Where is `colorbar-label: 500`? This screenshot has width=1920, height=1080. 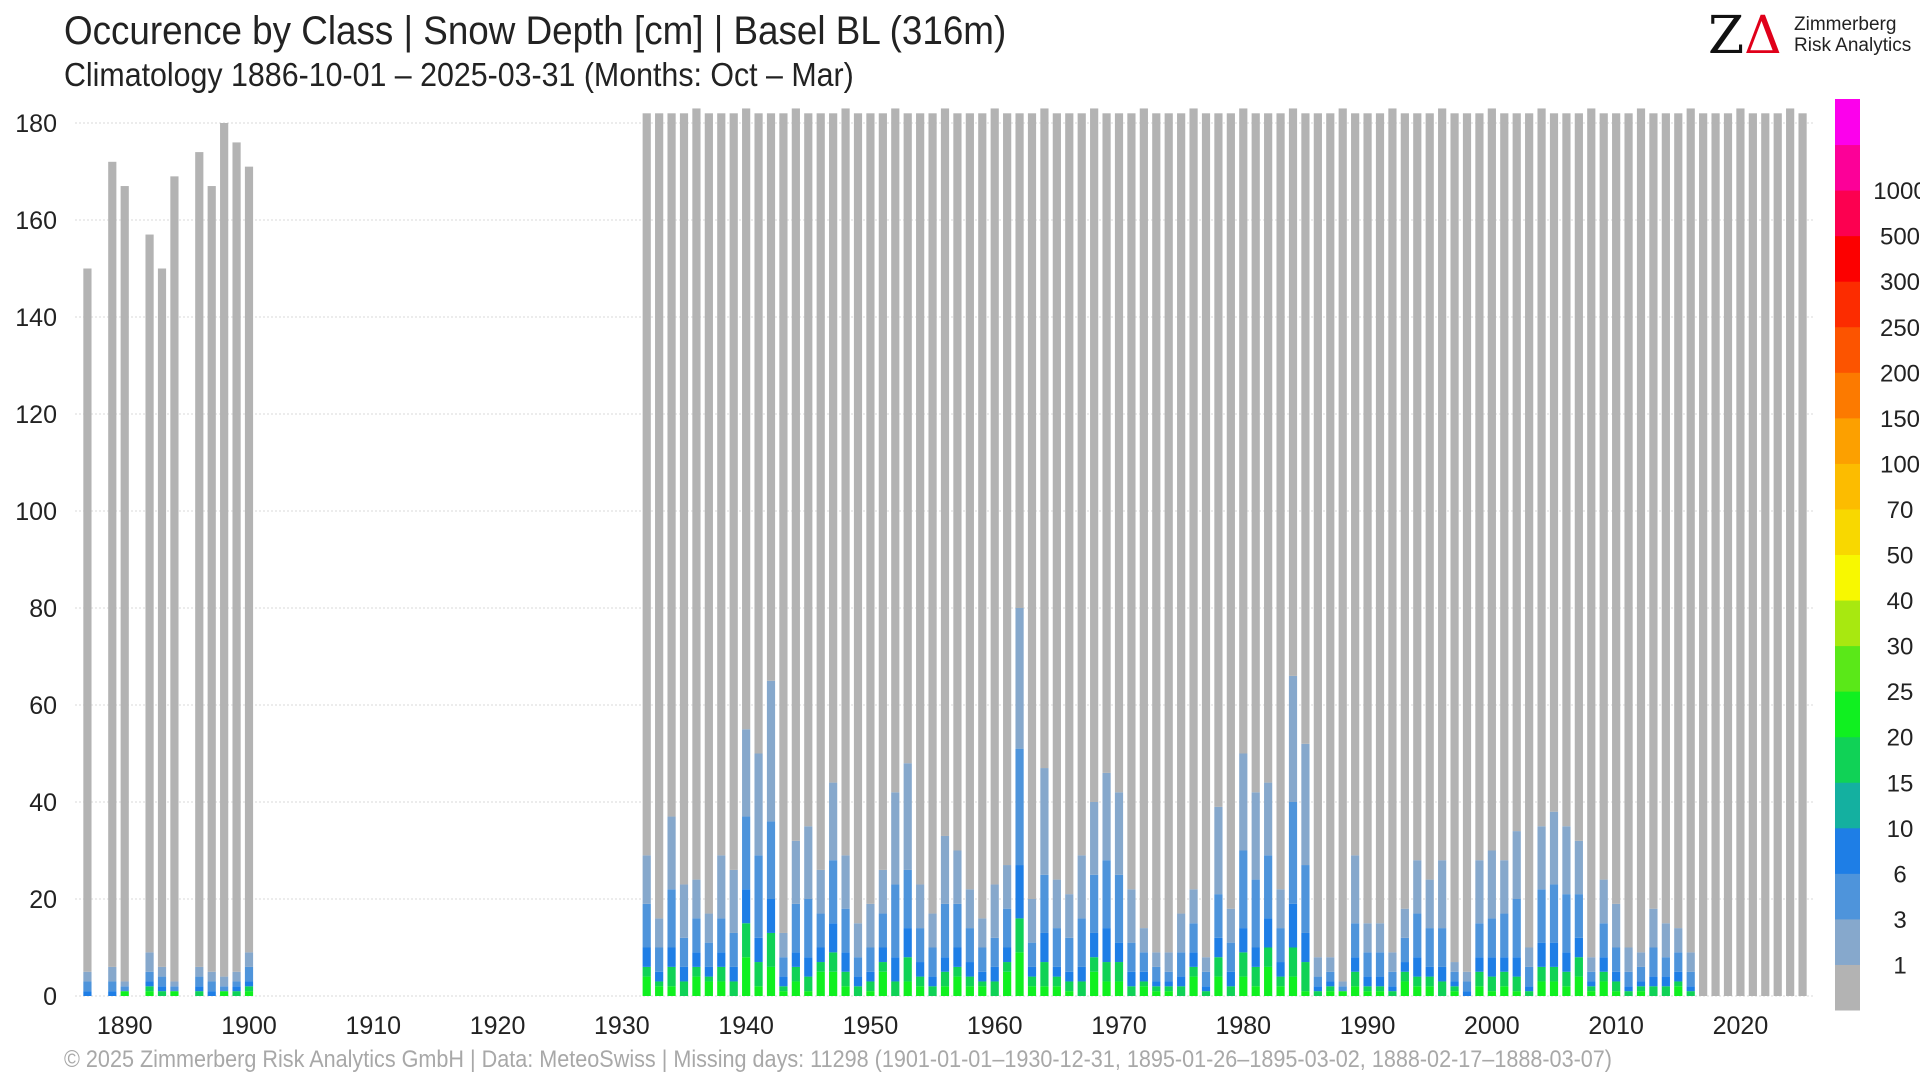 colorbar-label: 500 is located at coordinates (1900, 237).